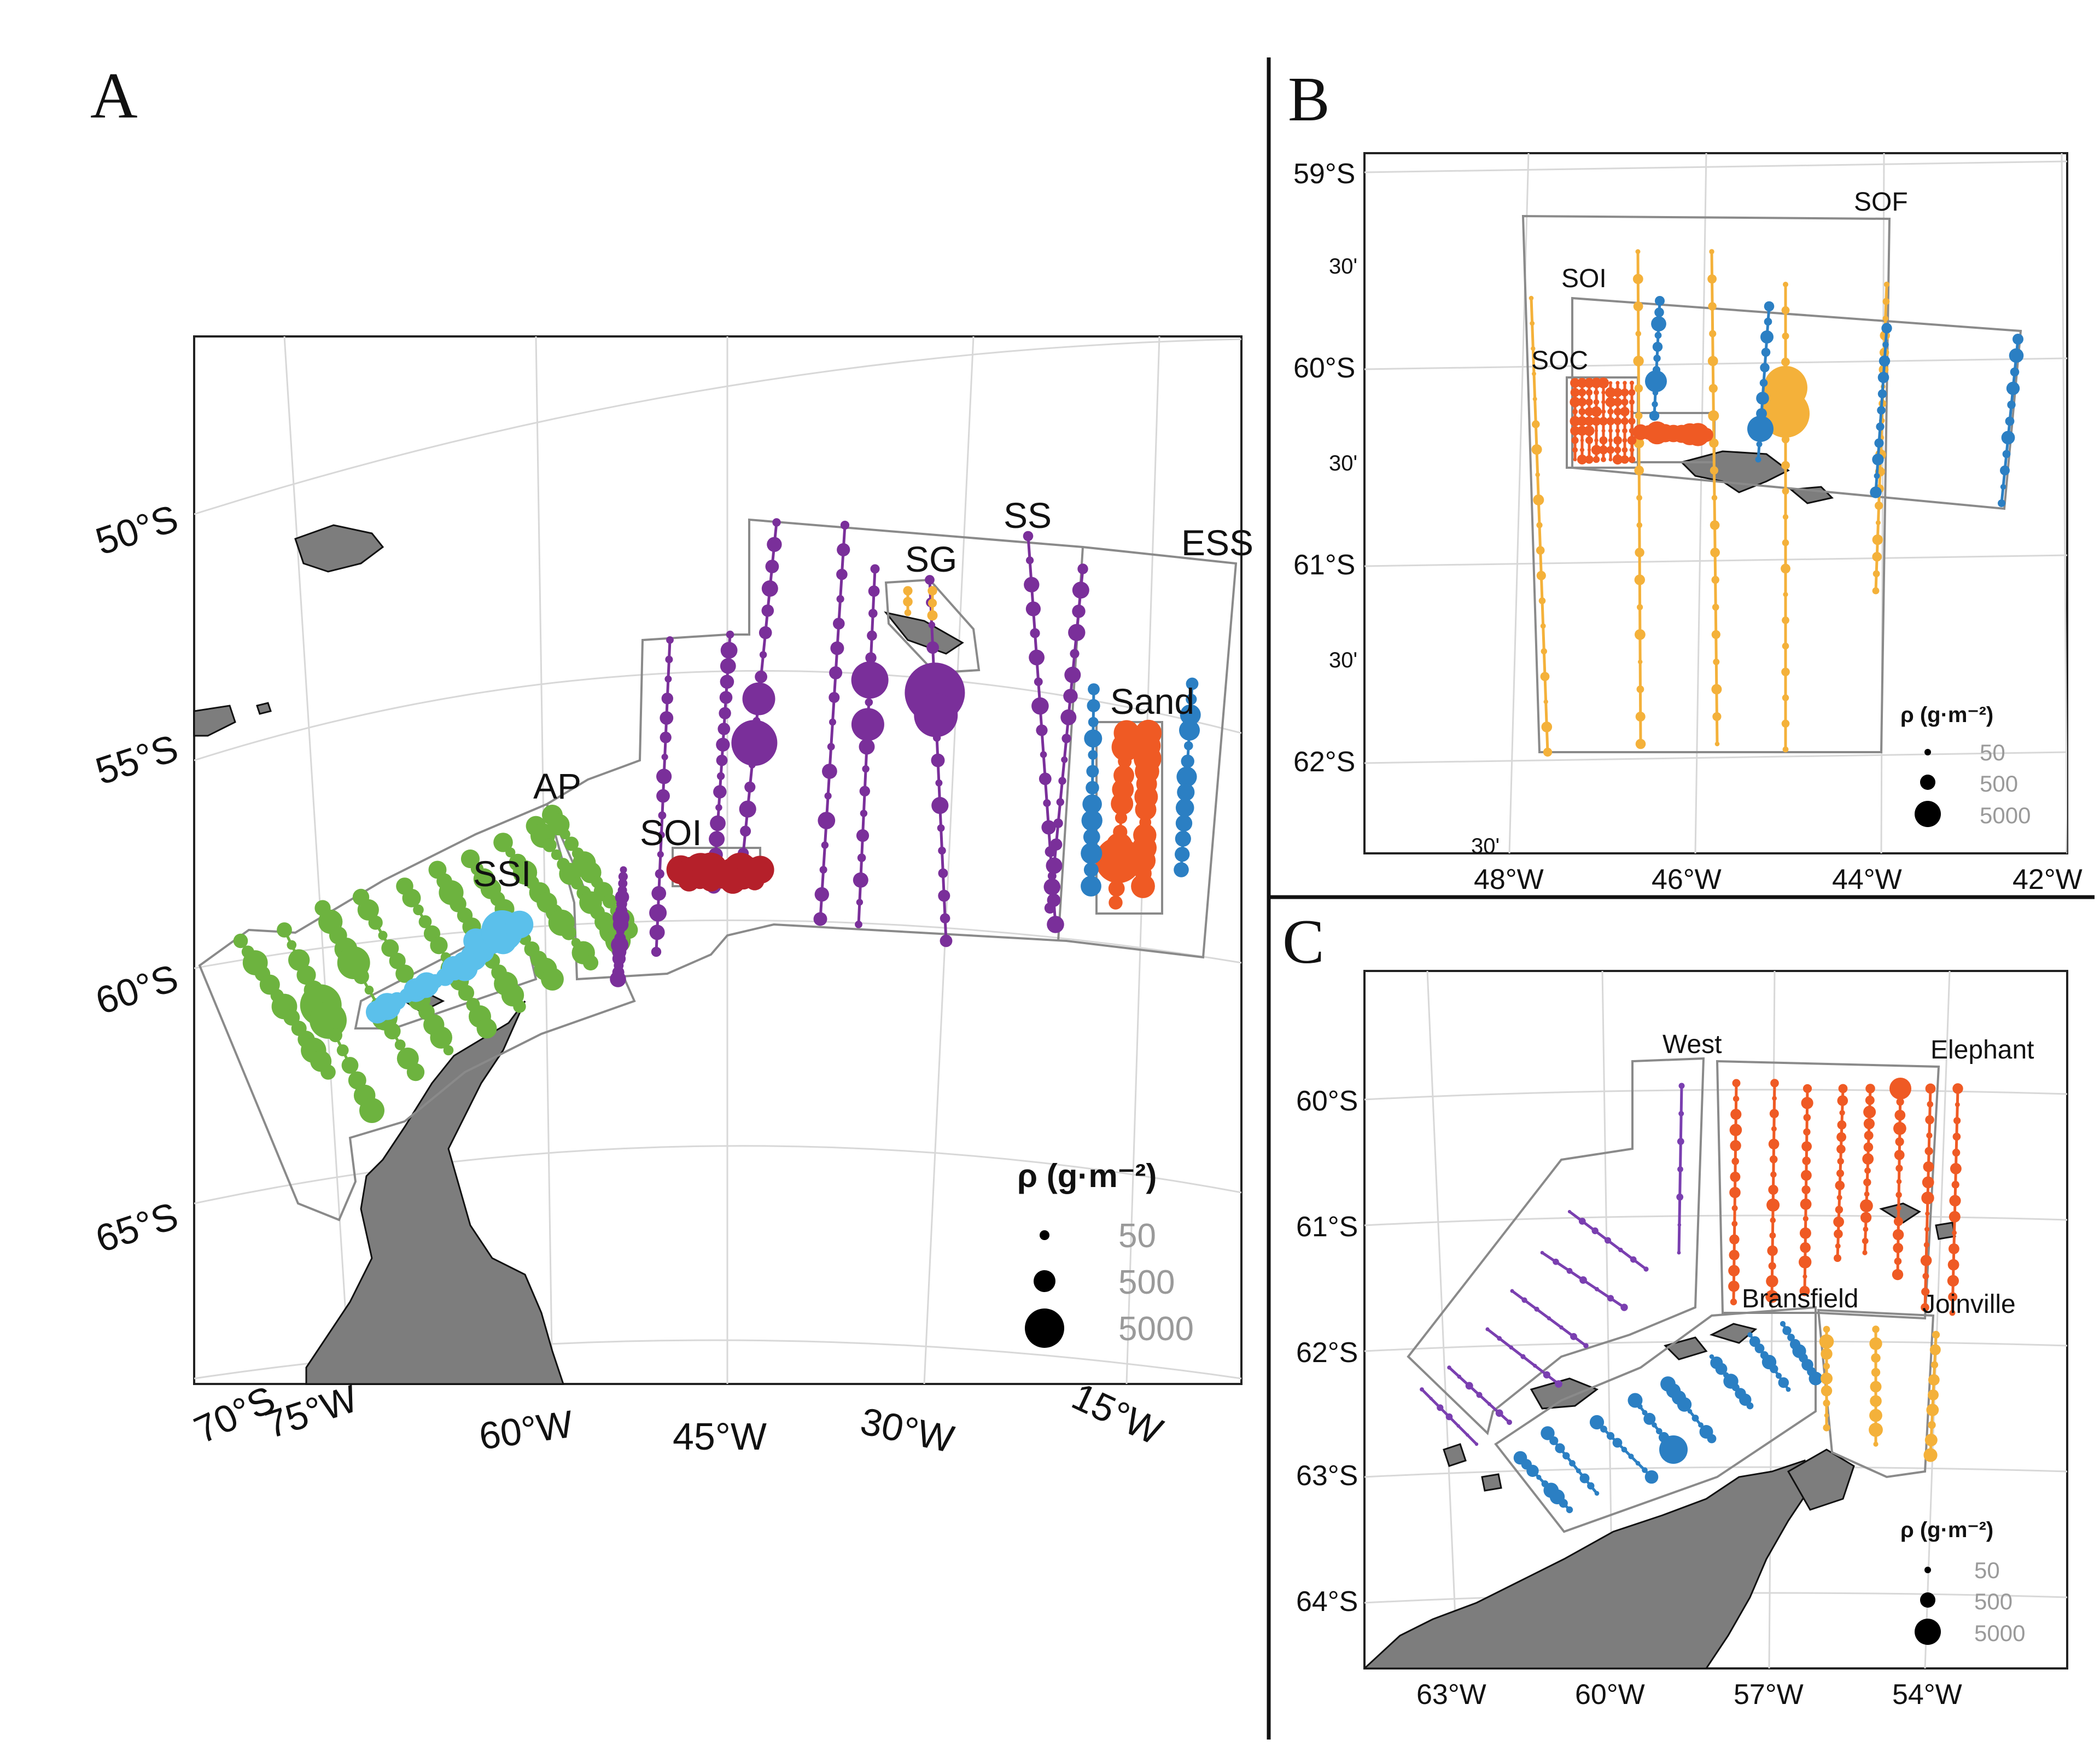 This screenshot has width=2100, height=1745. I want to click on region-sof-outline, so click(1706, 483).